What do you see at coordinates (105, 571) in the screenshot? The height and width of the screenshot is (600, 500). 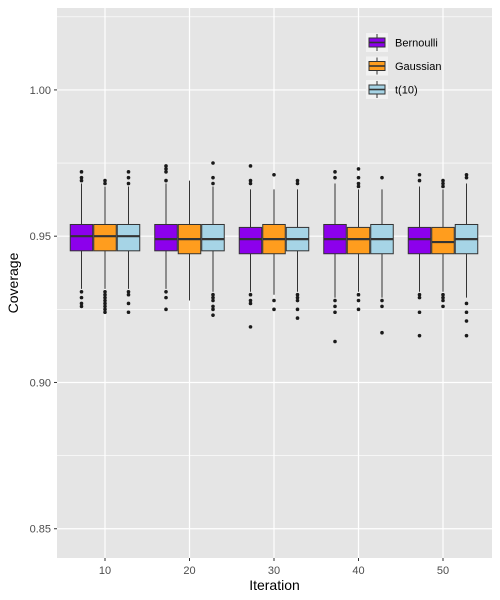 I see `x-tick-label: 10` at bounding box center [105, 571].